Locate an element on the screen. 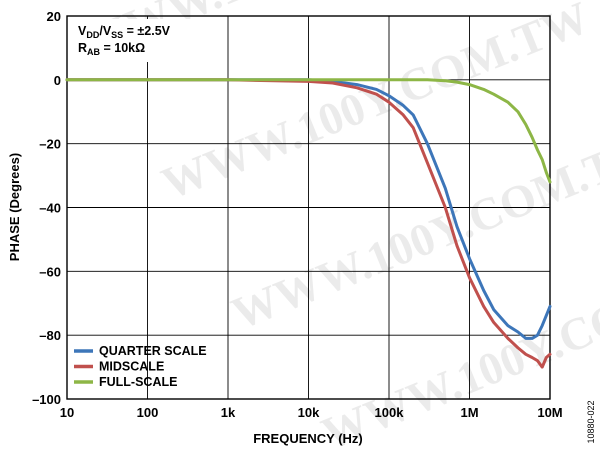 The width and height of the screenshot is (600, 452). annotation-line-1: VDD/VSS = ±2.5V is located at coordinates (124, 32).